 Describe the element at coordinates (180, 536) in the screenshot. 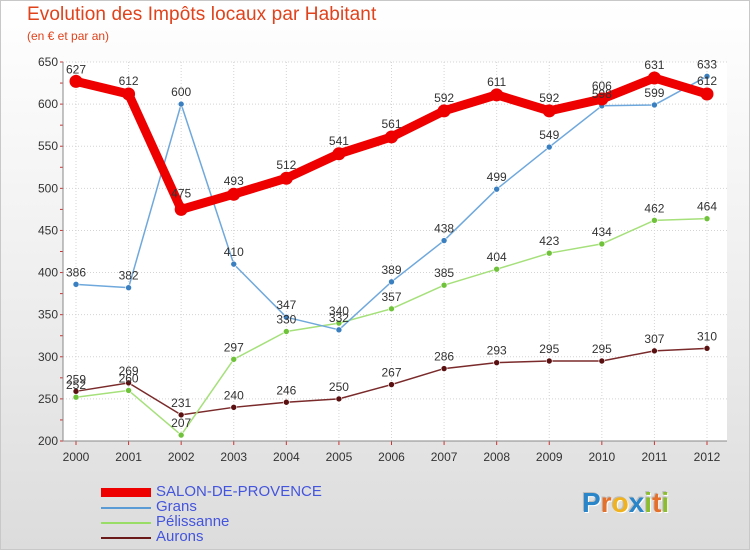

I see `legend-label: Aurons` at that location.